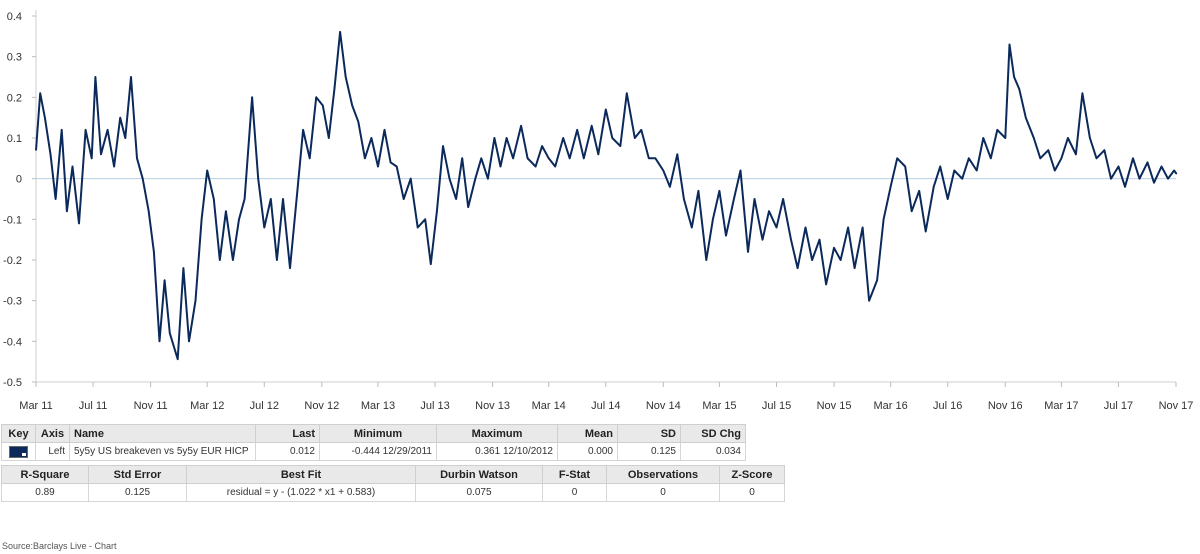  What do you see at coordinates (137, 492) in the screenshot?
I see `std-error-cell: 0.125` at bounding box center [137, 492].